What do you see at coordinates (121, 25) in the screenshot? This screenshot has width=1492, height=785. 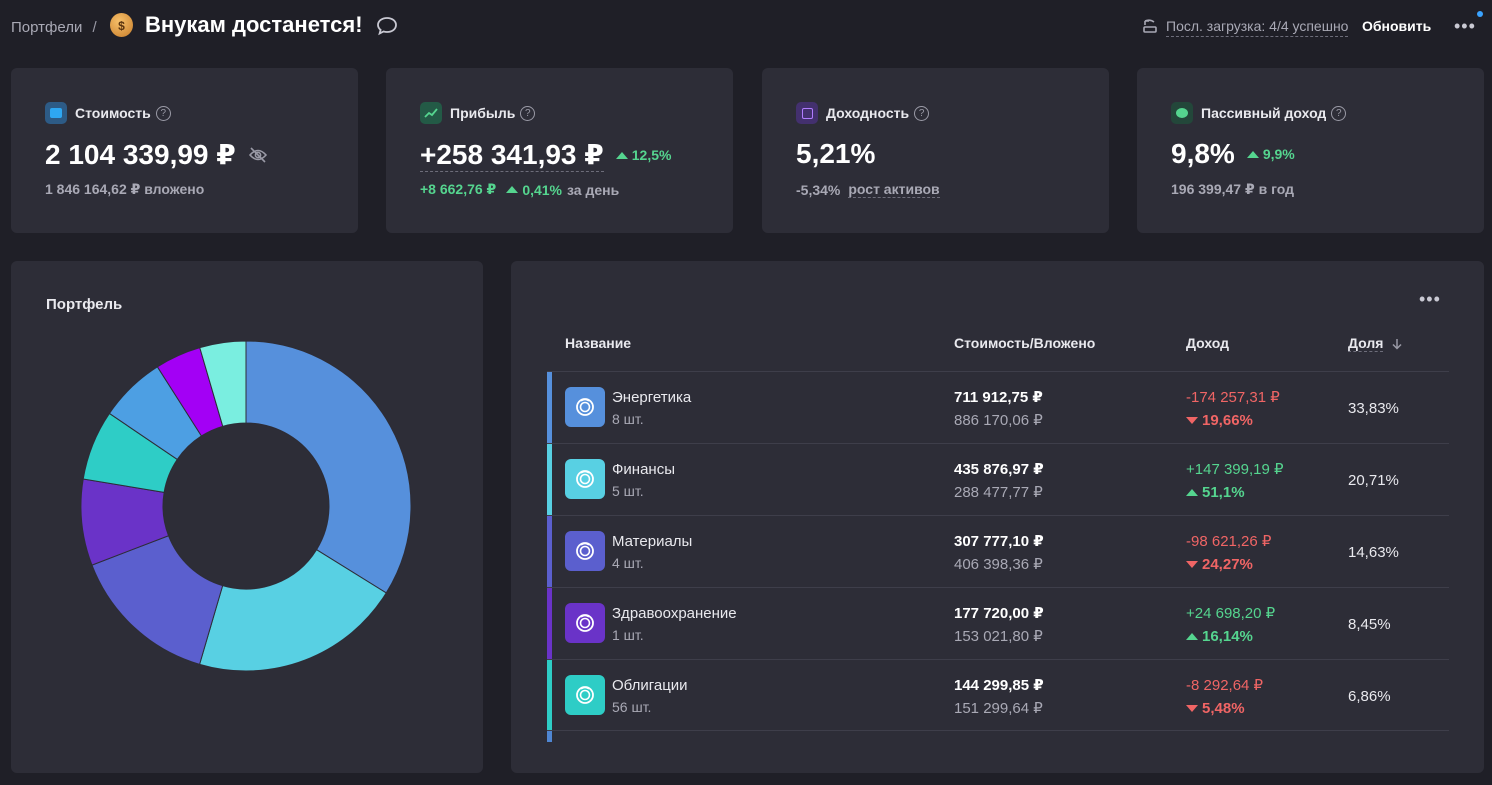 I see `money-bag-icon: $` at bounding box center [121, 25].